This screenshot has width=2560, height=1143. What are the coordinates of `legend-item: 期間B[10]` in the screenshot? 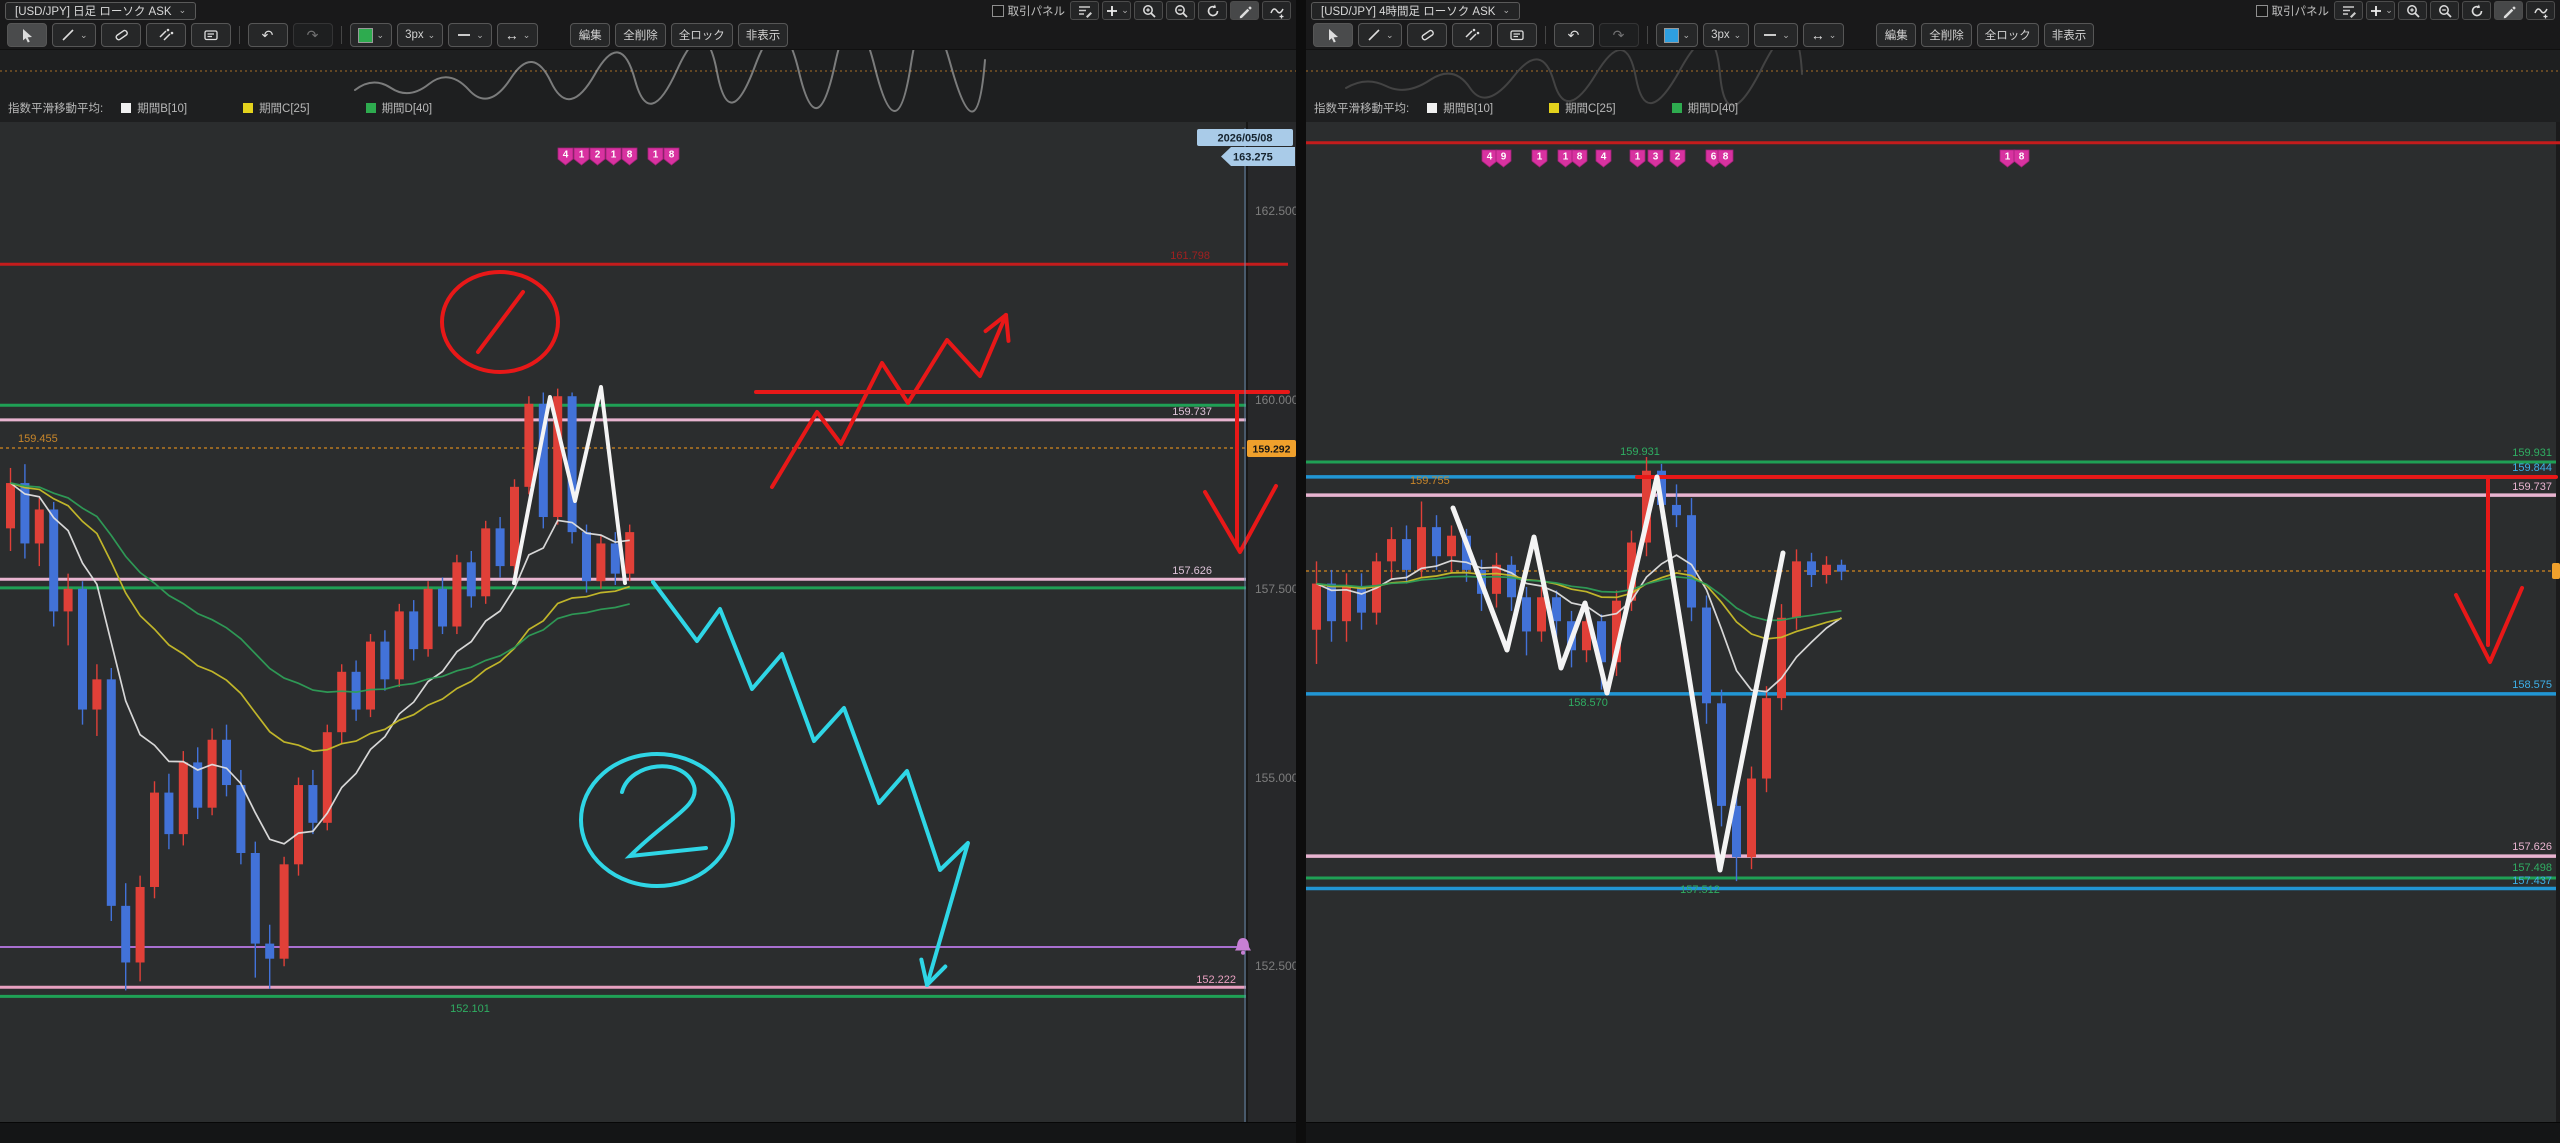 It's located at (1460, 108).